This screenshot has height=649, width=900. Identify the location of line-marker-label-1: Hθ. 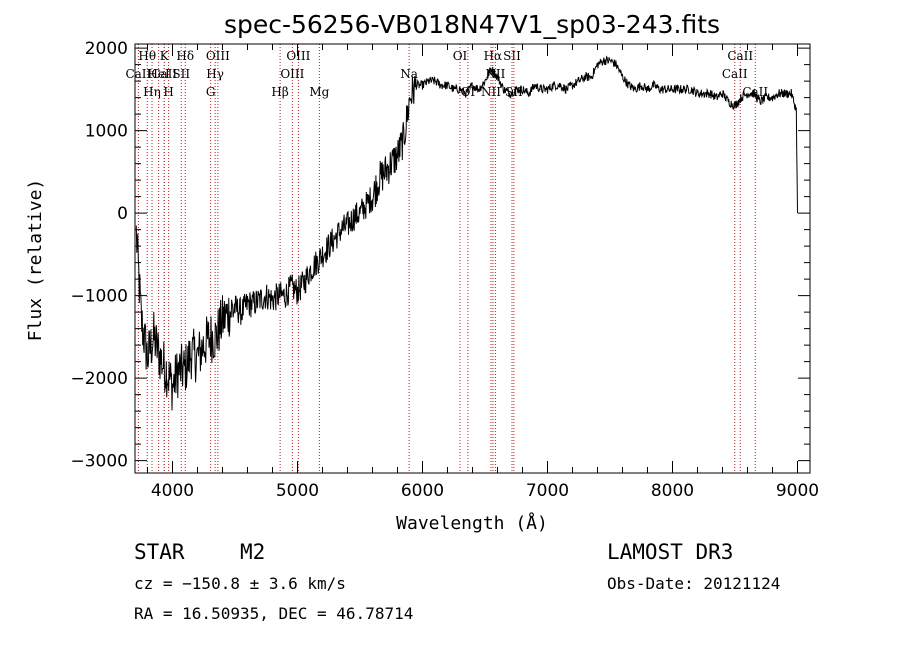
(147, 56).